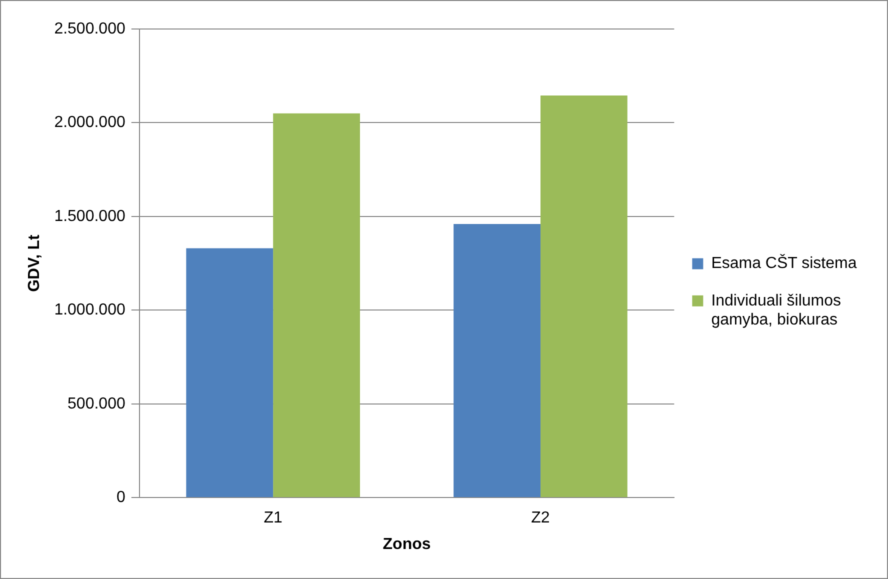  What do you see at coordinates (121, 497) in the screenshot?
I see `y-tick-label: 0` at bounding box center [121, 497].